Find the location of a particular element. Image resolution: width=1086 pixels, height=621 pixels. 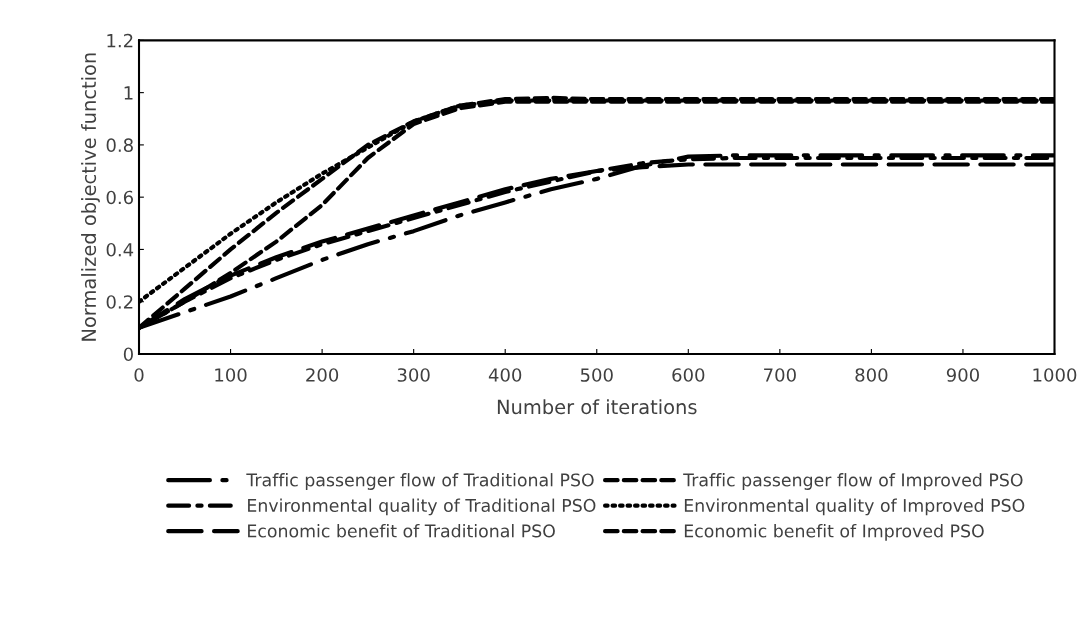

y-tick-label: 0.2 is located at coordinates (119, 302).